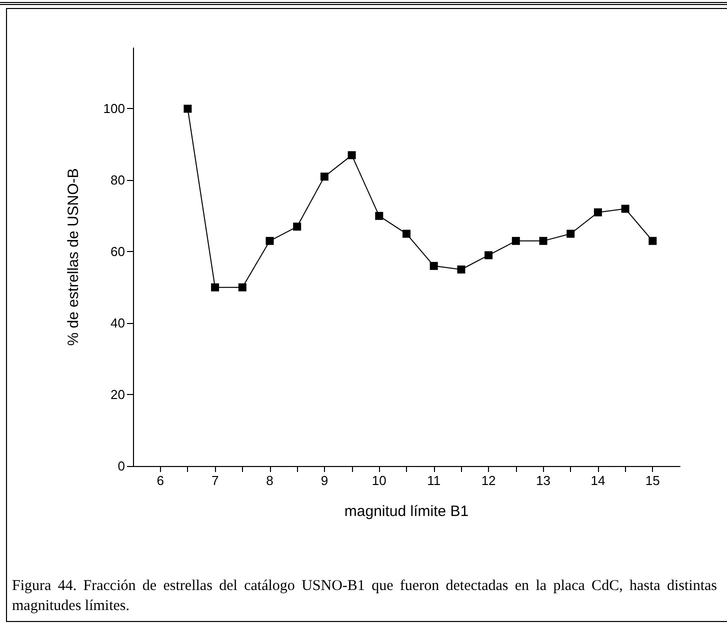 The height and width of the screenshot is (628, 727). I want to click on x-tick-label: 15, so click(652, 480).